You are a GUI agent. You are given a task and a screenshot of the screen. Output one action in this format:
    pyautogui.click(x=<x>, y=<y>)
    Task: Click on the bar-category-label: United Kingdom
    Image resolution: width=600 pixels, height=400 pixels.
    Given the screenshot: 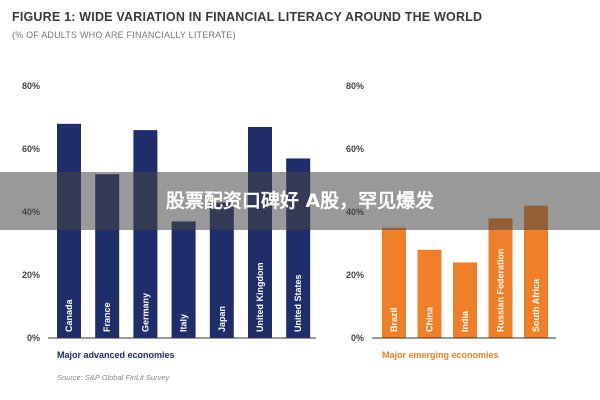 What is the action you would take?
    pyautogui.click(x=260, y=298)
    